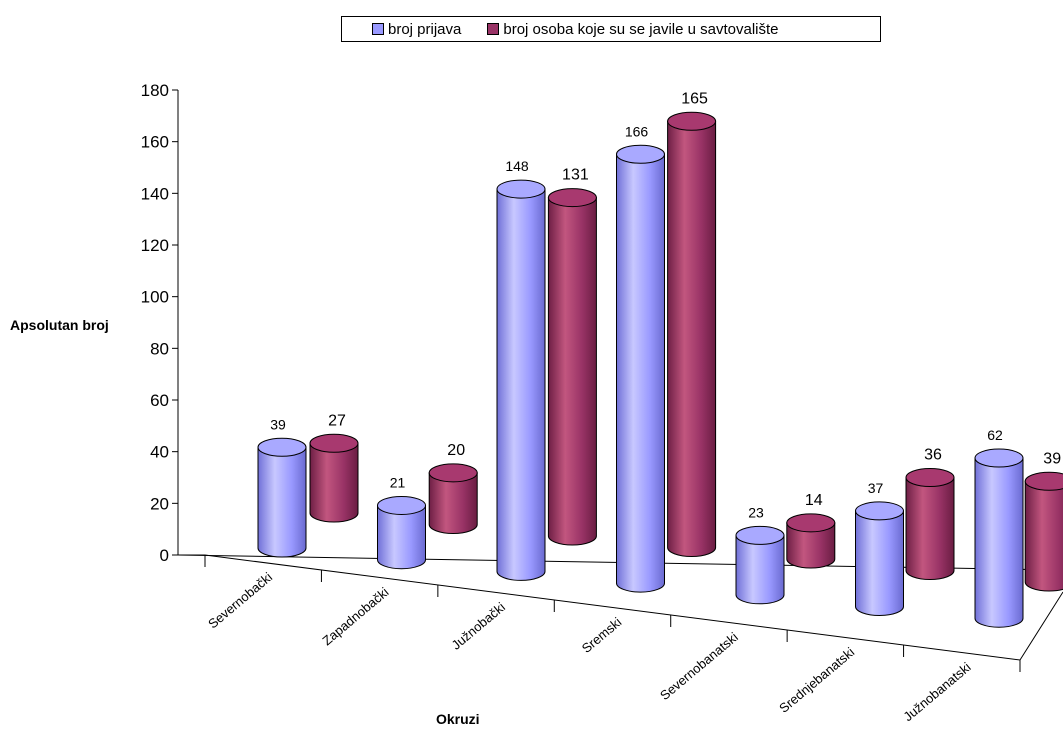 The height and width of the screenshot is (738, 1063). Describe the element at coordinates (517, 166) in the screenshot. I see `data-label: 148` at that location.